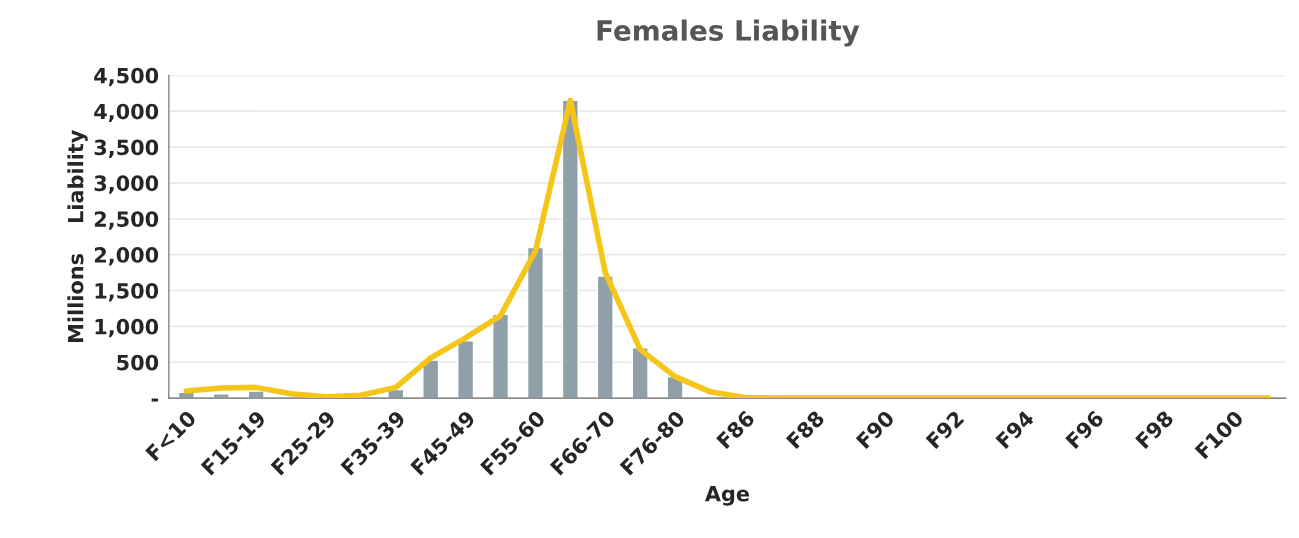  I want to click on y-tick-label: -, so click(155, 400).